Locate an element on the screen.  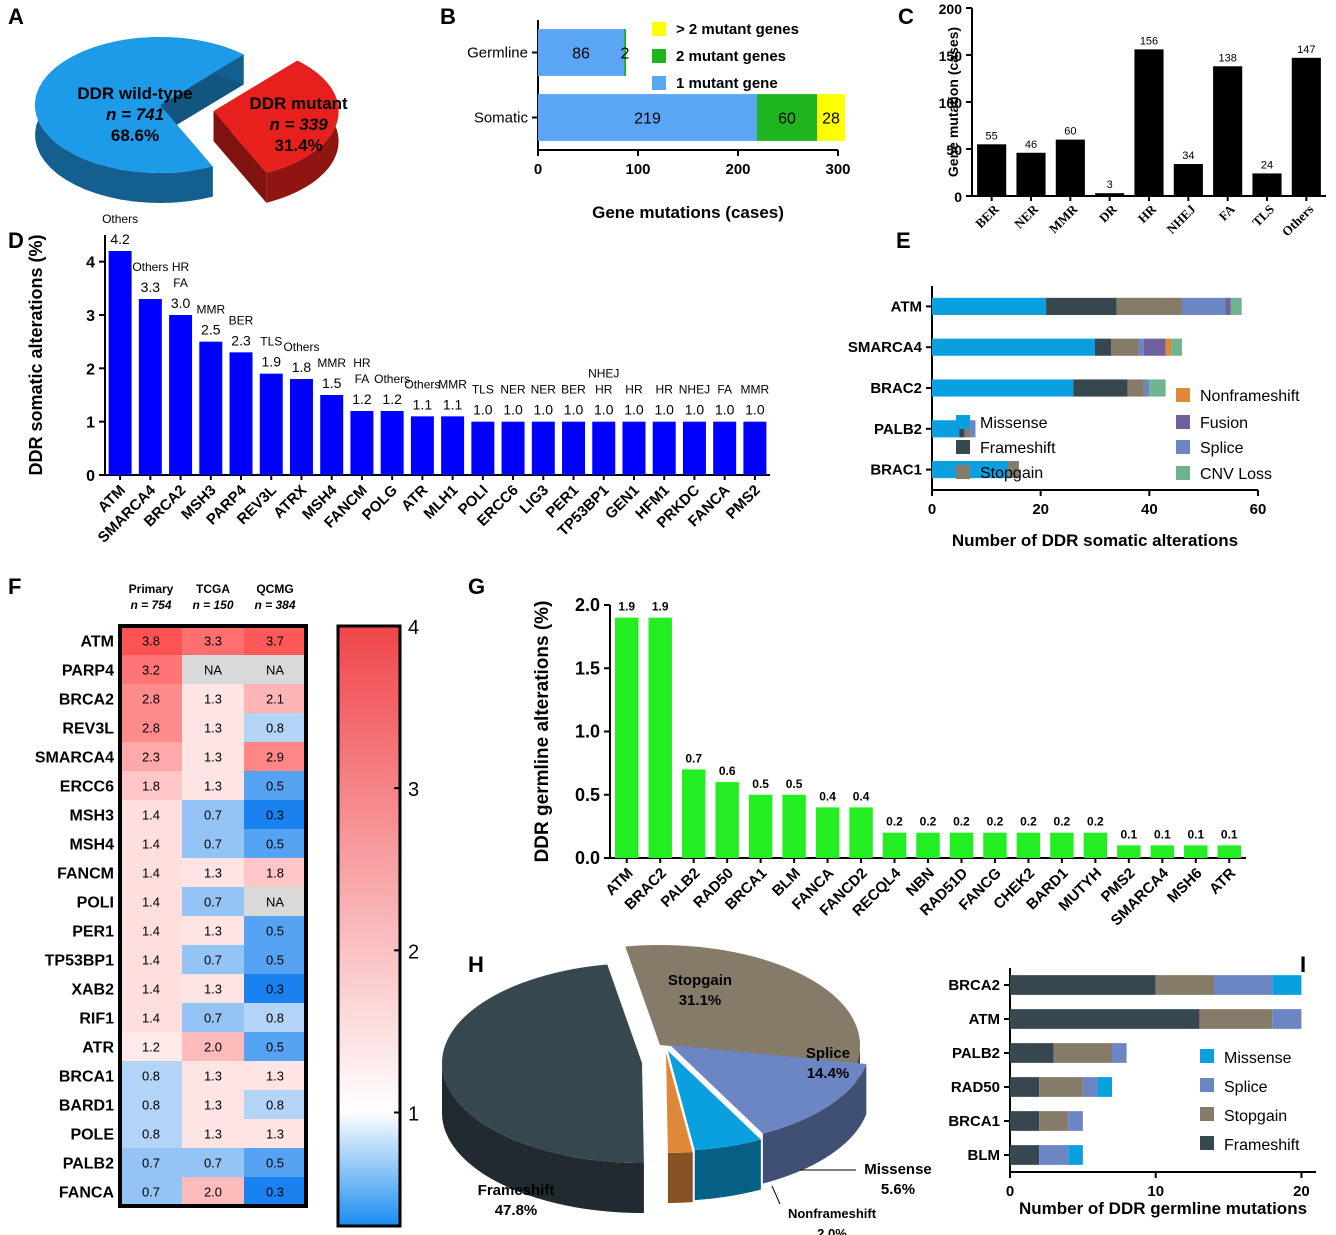
bar-rad50-splice is located at coordinates (1090, 1087).